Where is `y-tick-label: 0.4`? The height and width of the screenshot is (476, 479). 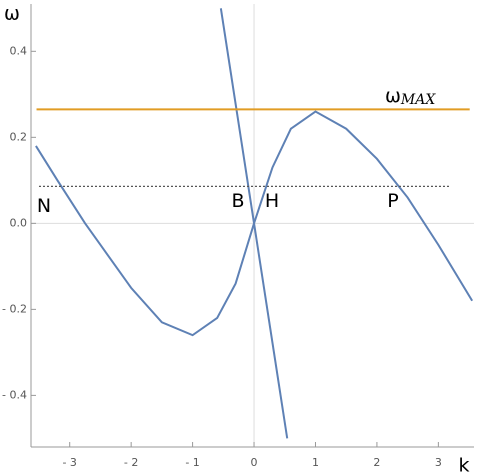 y-tick-label: 0.4 is located at coordinates (19, 50).